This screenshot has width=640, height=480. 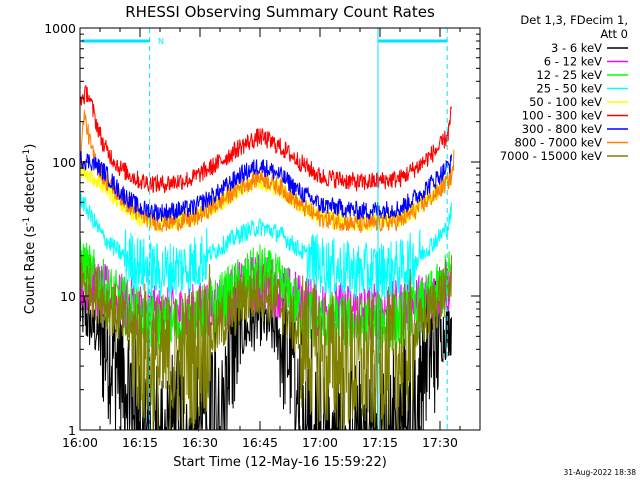 What do you see at coordinates (80, 442) in the screenshot?
I see `x-tick-label: 16:00` at bounding box center [80, 442].